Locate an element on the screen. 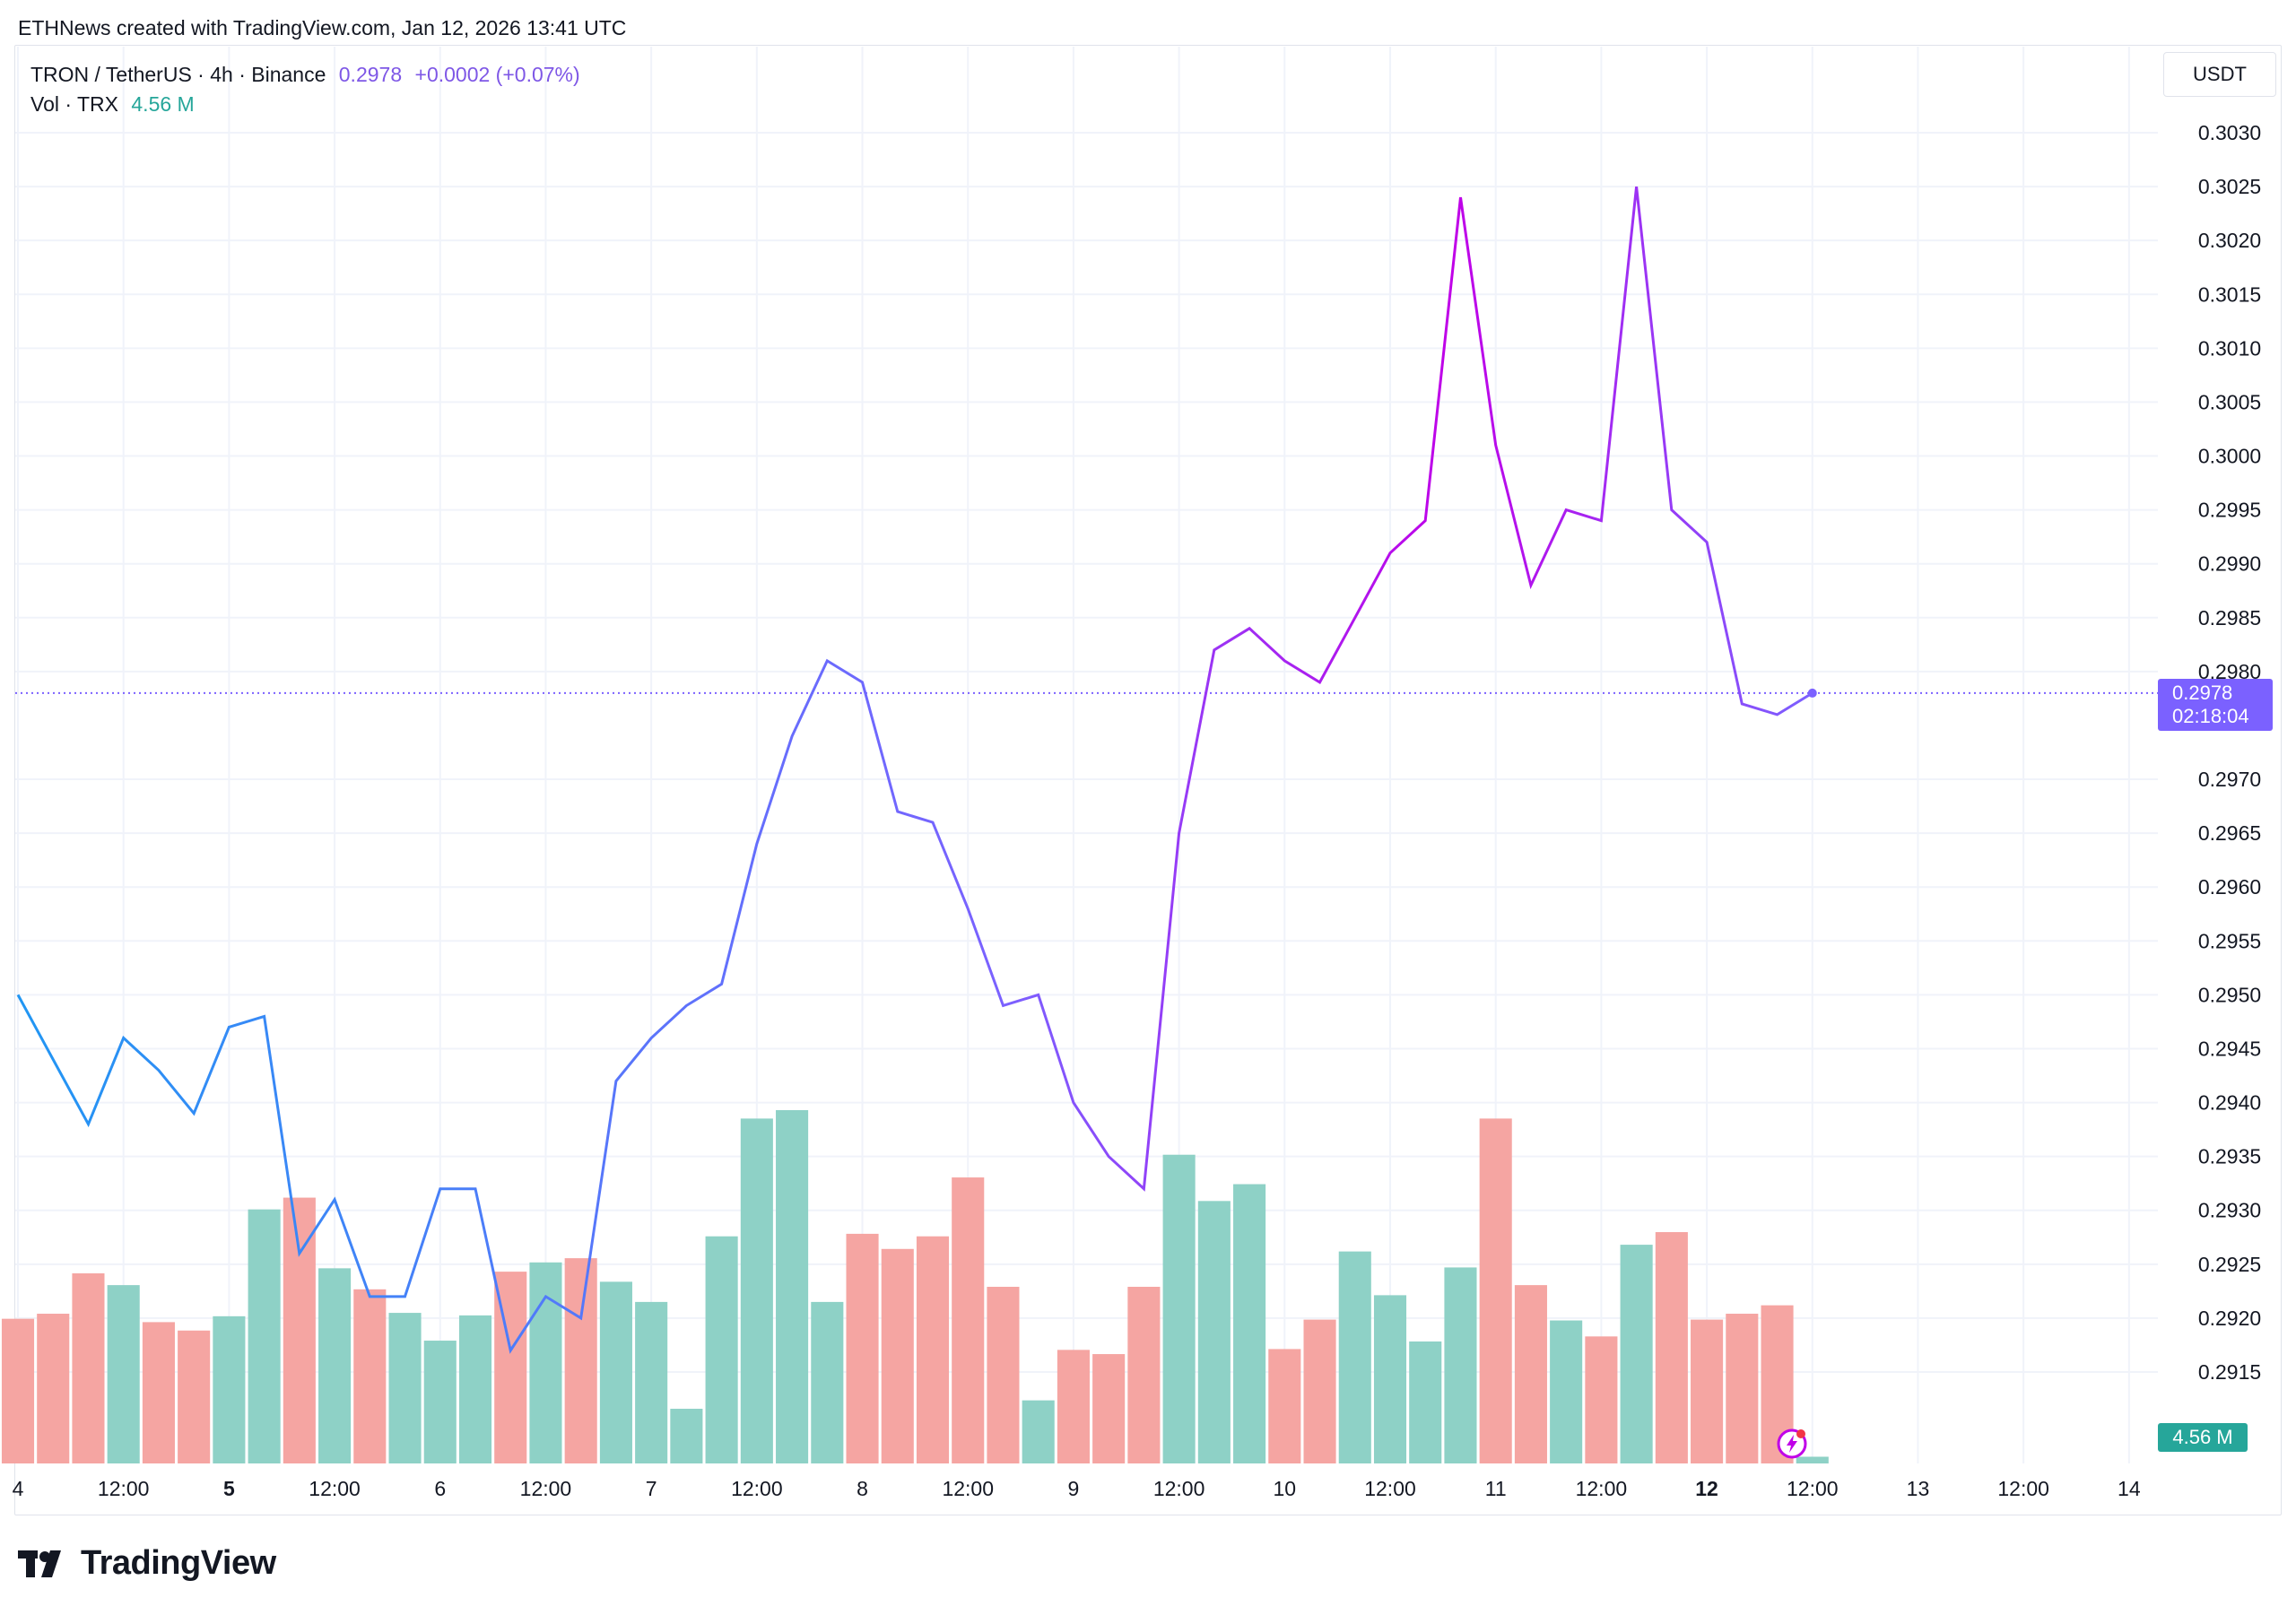  symbol-name: TRON / TetherUS · 4h · Binance is located at coordinates (178, 74).